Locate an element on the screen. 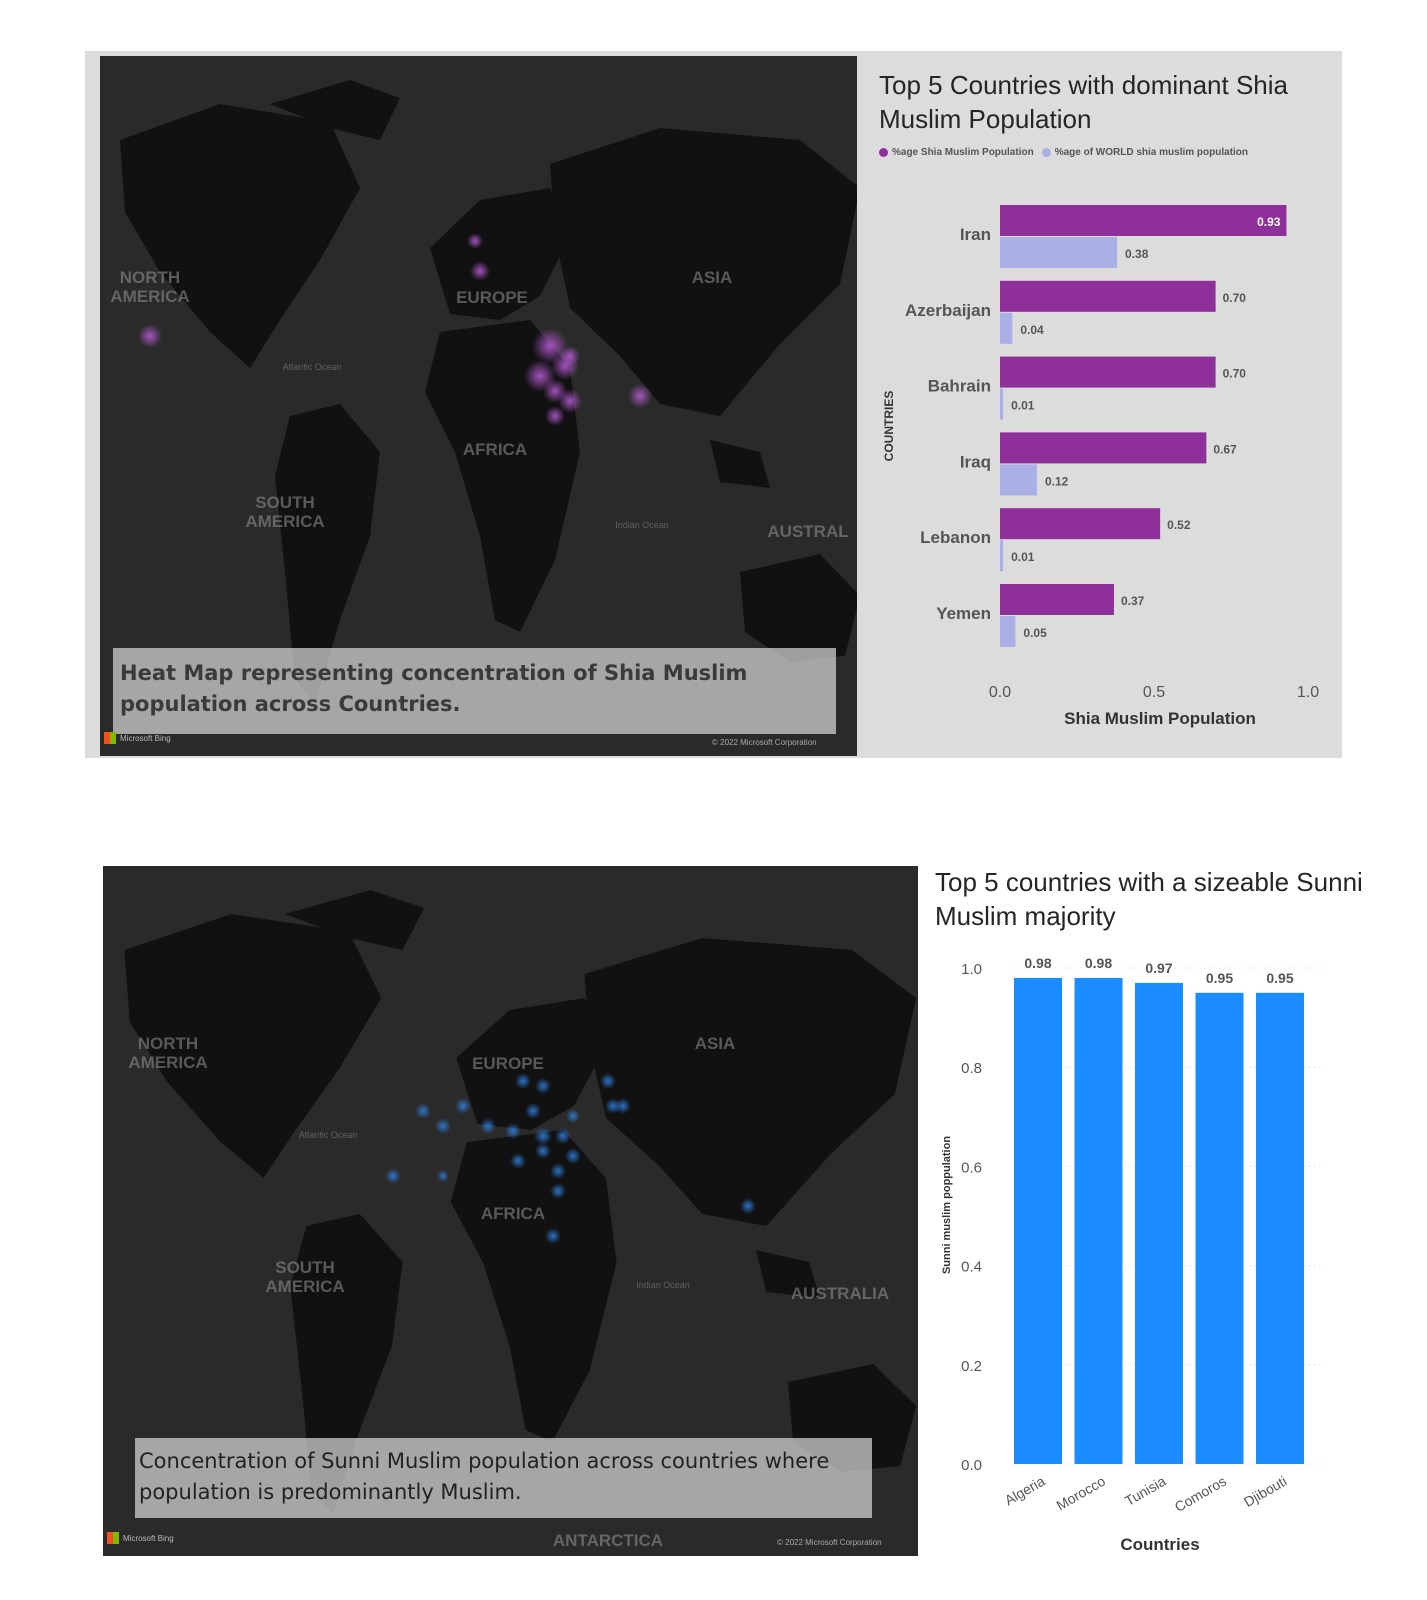 The height and width of the screenshot is (1600, 1427). data-label-shia: 0.93 is located at coordinates (1269, 222).